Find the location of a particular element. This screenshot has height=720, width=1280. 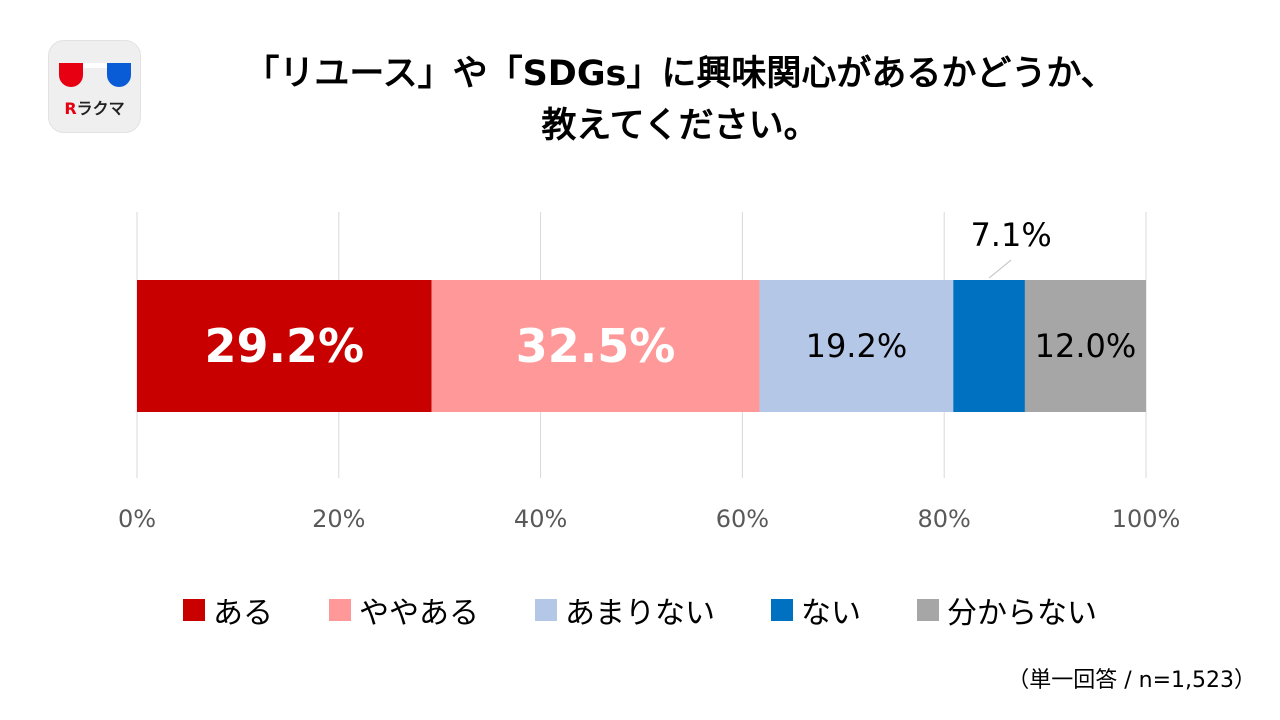

logo-red-cup is located at coordinates (71, 75).